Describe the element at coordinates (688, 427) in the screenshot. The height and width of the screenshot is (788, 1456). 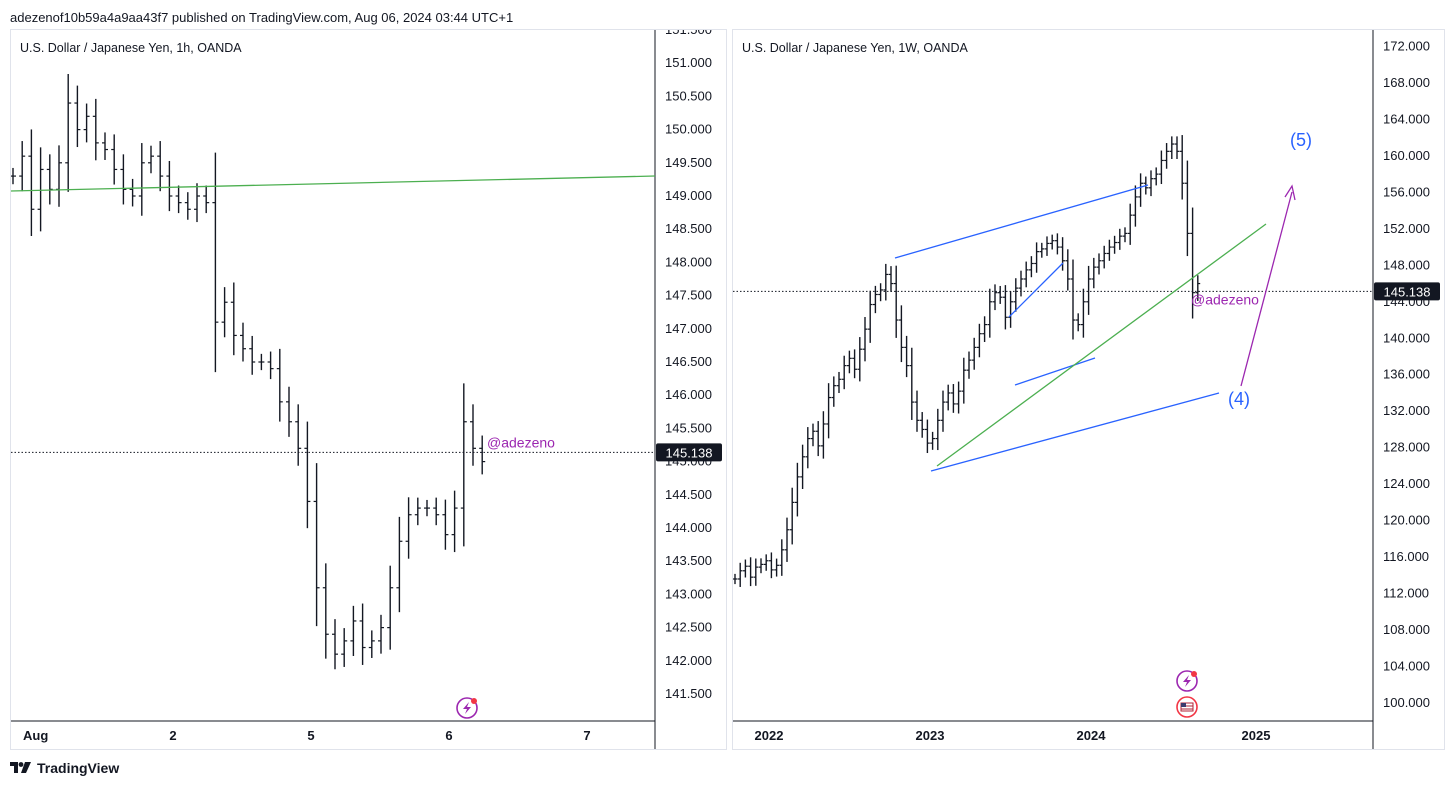
I see `y-tick-label: 145.500` at that location.